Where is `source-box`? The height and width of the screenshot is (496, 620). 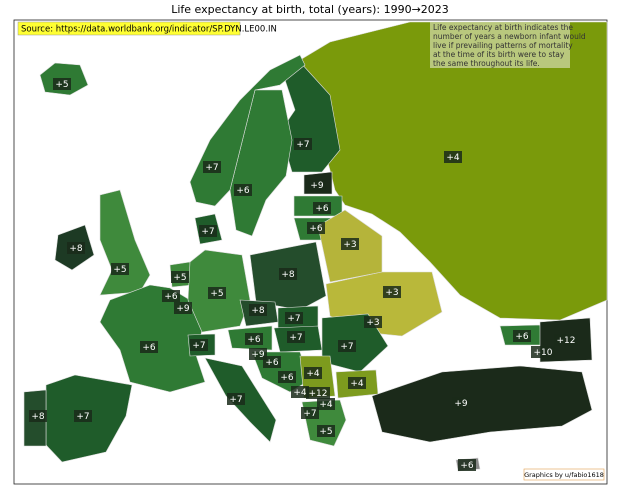 source-box is located at coordinates (129, 28).